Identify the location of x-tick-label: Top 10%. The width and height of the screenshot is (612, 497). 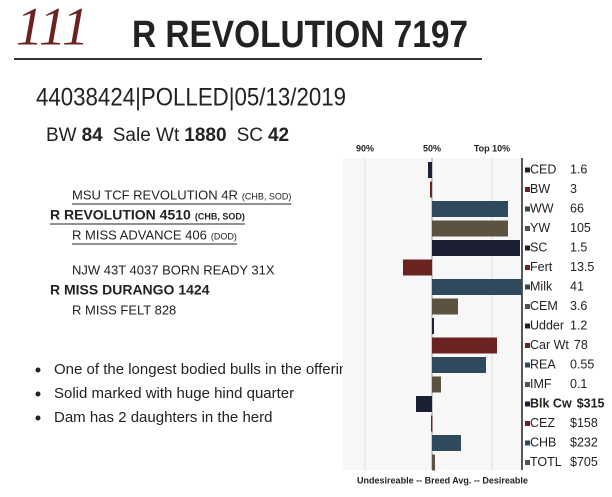
(492, 148).